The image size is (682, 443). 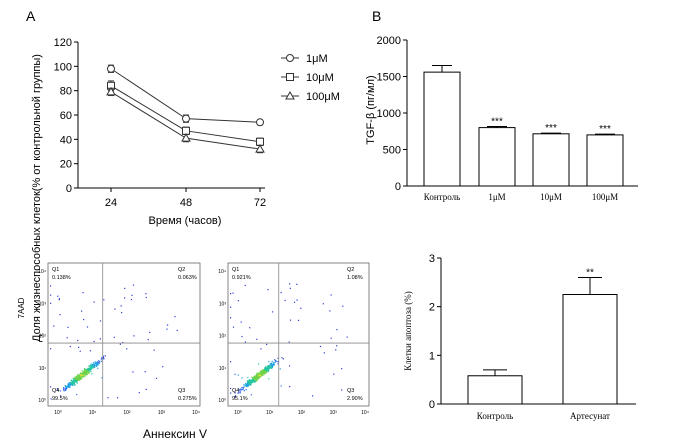 What do you see at coordinates (320, 78) in the screenshot?
I see `legend-label: 10μM` at bounding box center [320, 78].